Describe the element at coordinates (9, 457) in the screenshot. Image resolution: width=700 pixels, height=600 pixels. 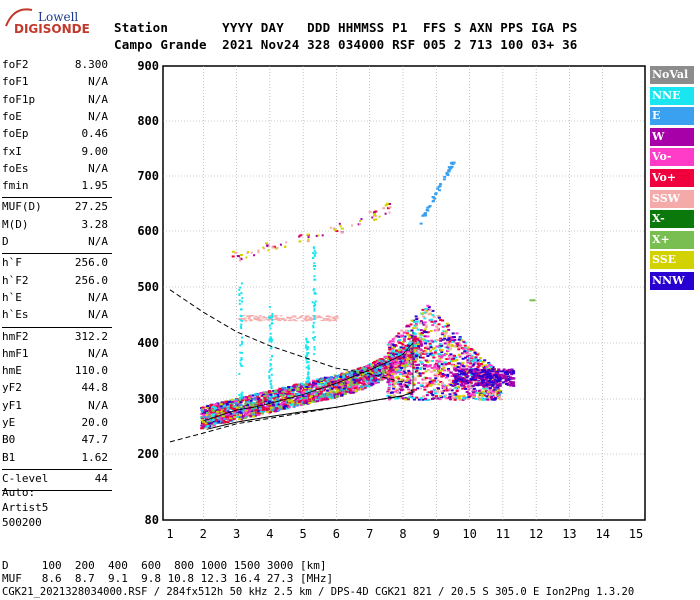
I see `param-label: B1` at that location.